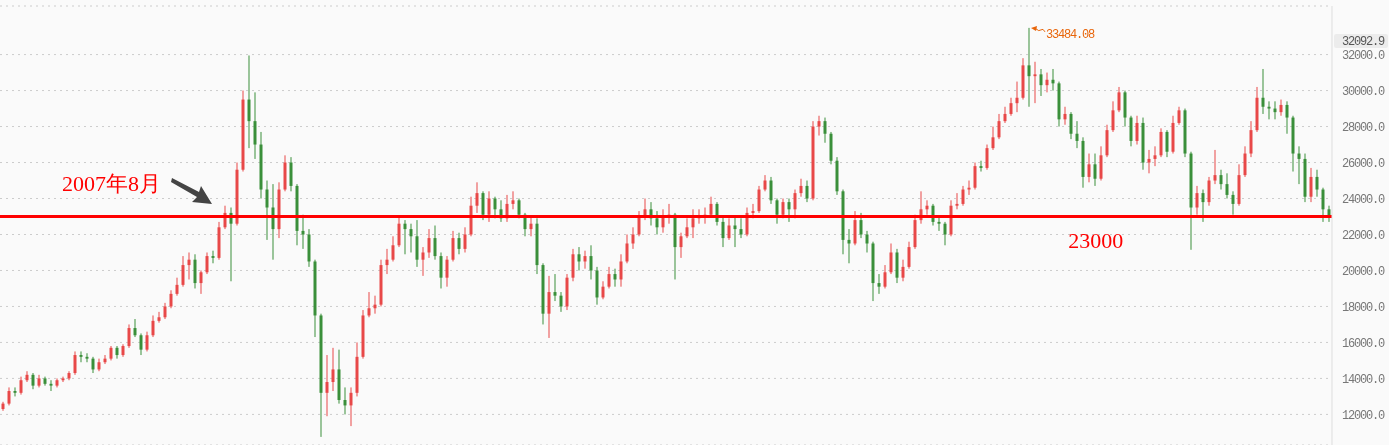 The height and width of the screenshot is (445, 1389). Describe the element at coordinates (1096, 240) in the screenshot. I see `ref-line-label: 23000` at that location.